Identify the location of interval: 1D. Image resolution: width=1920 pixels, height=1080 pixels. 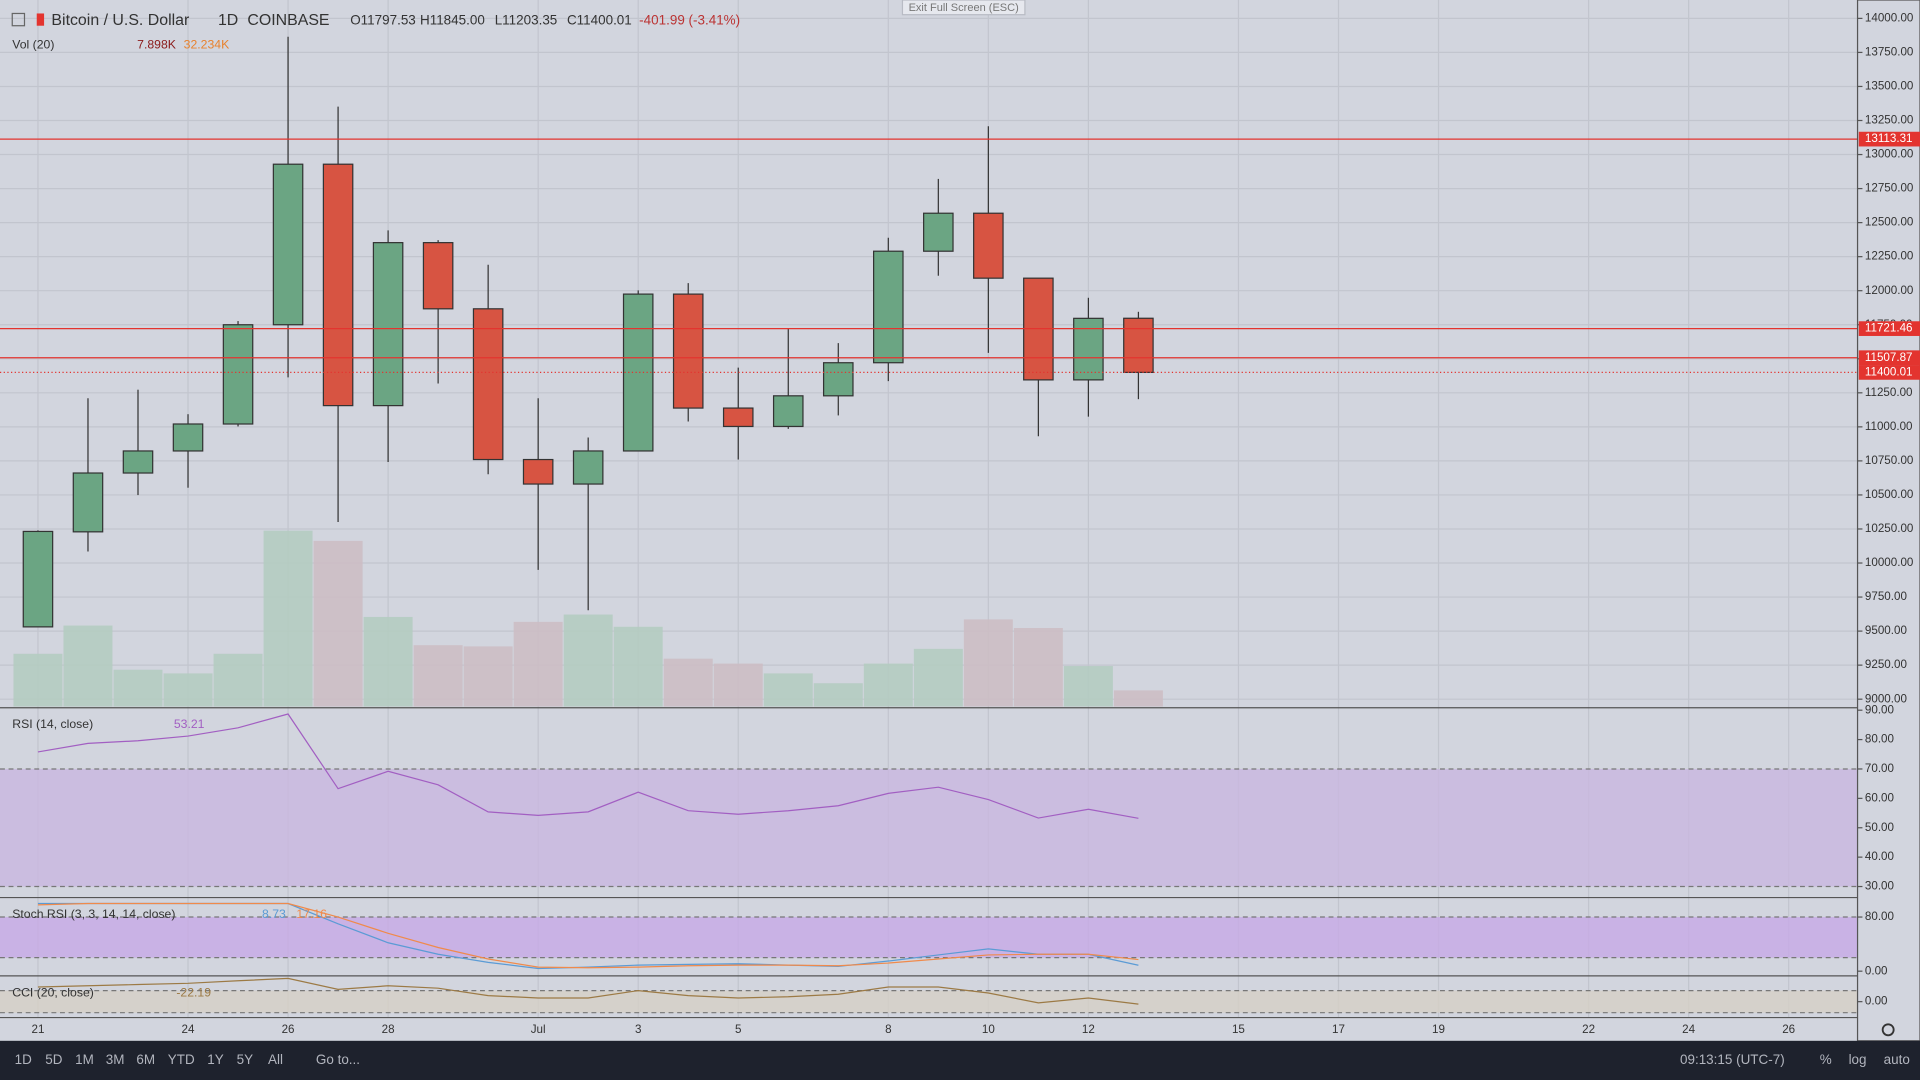
(228, 20).